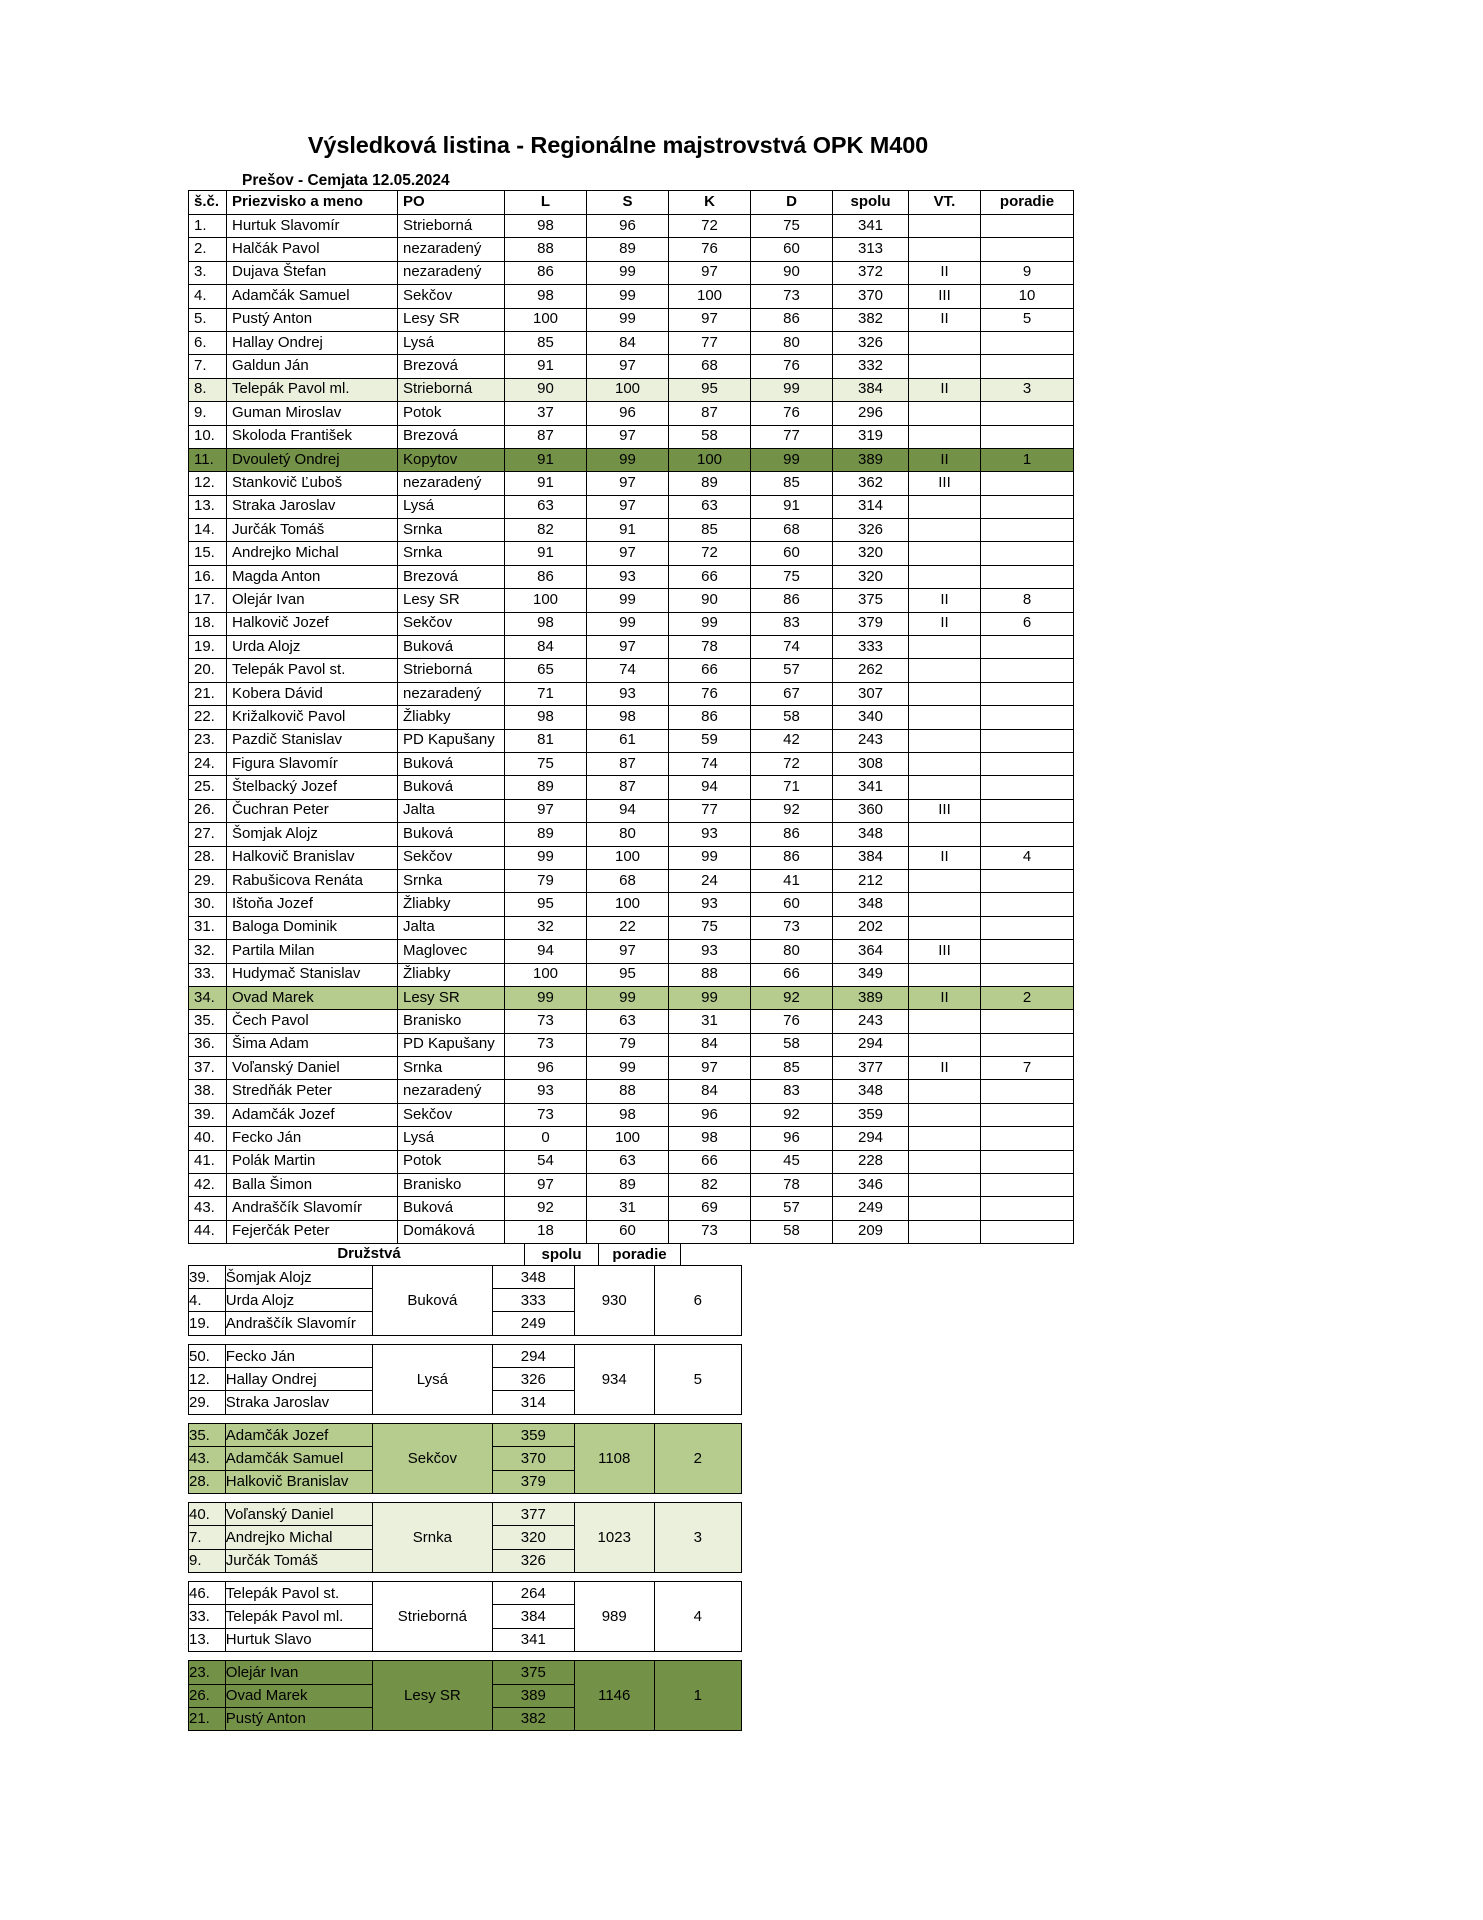 This screenshot has height=1920, width=1483. What do you see at coordinates (627, 413) in the screenshot?
I see `cell-s: 96` at bounding box center [627, 413].